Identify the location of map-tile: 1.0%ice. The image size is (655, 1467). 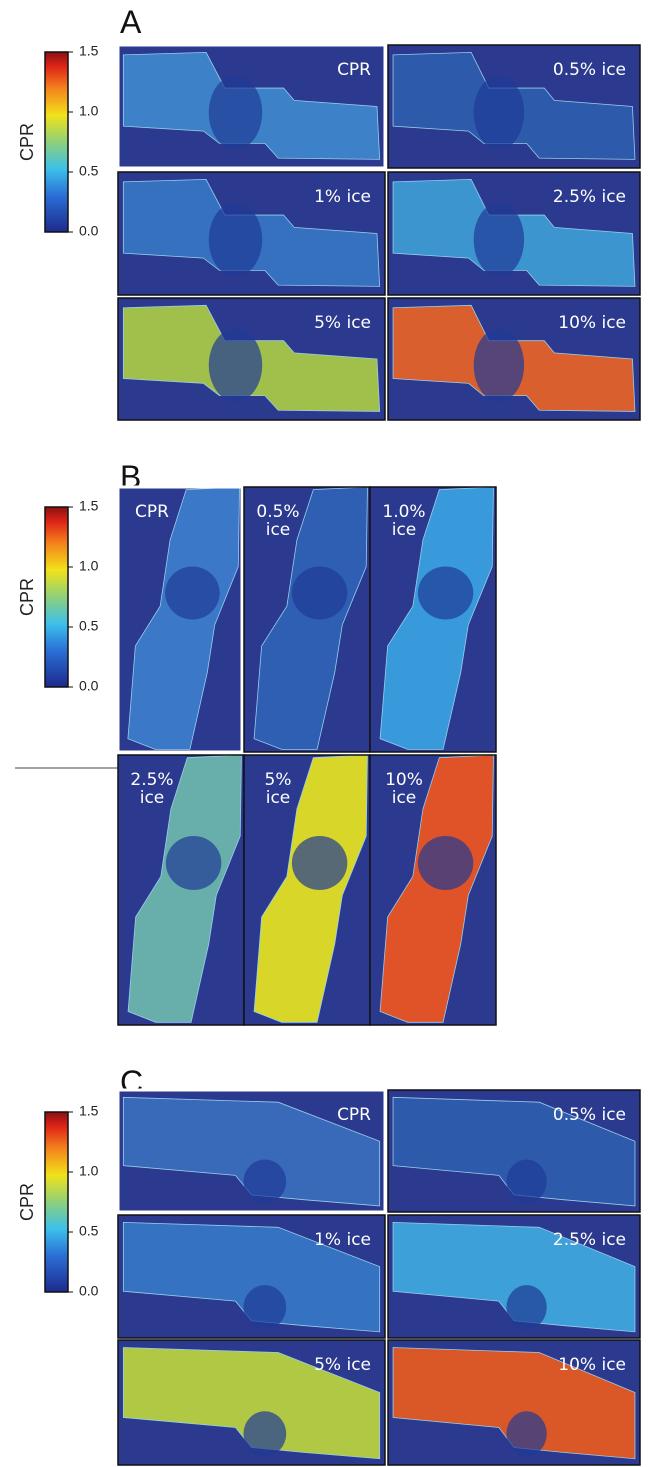
(433, 619).